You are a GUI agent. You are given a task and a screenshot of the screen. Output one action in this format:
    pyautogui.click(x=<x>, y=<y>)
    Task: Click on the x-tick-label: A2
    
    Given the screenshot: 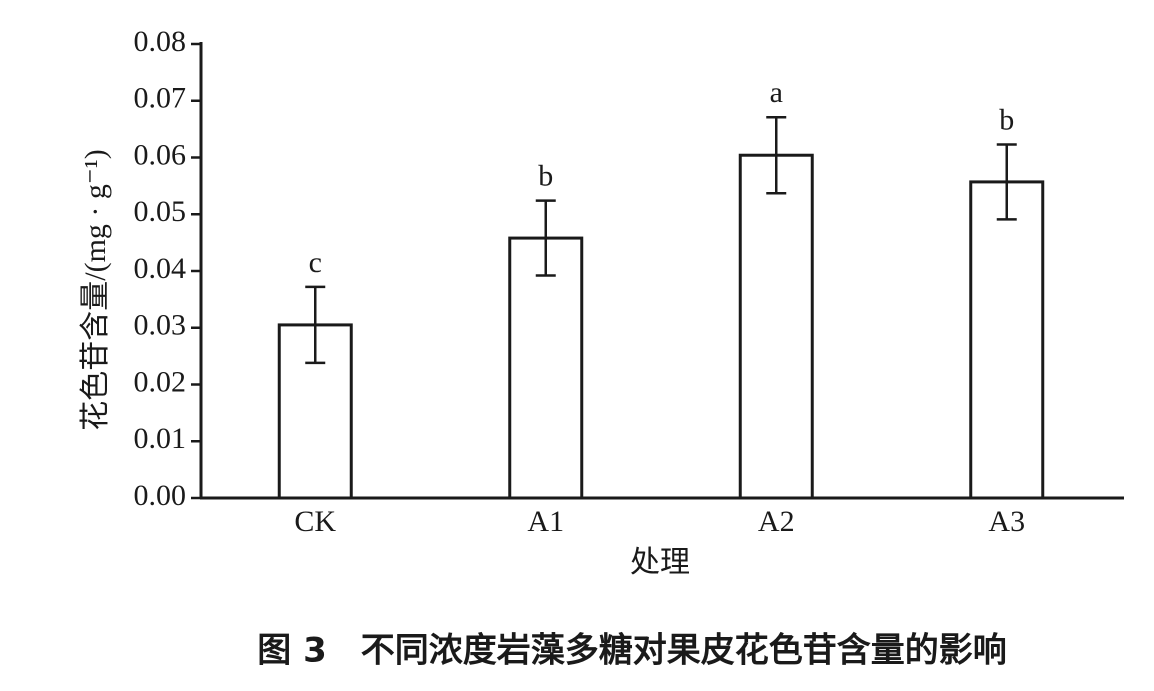 What is the action you would take?
    pyautogui.click(x=776, y=521)
    